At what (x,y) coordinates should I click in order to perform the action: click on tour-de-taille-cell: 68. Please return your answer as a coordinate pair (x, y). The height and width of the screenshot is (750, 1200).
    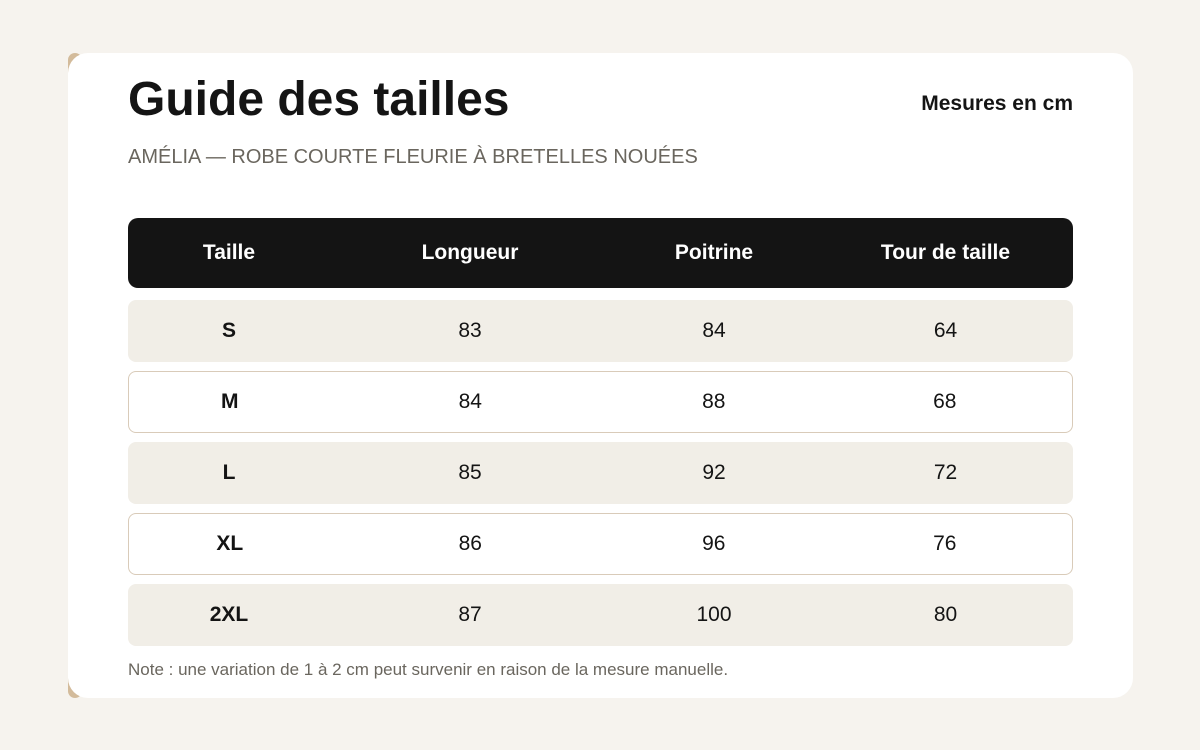
    Looking at the image, I should click on (945, 401).